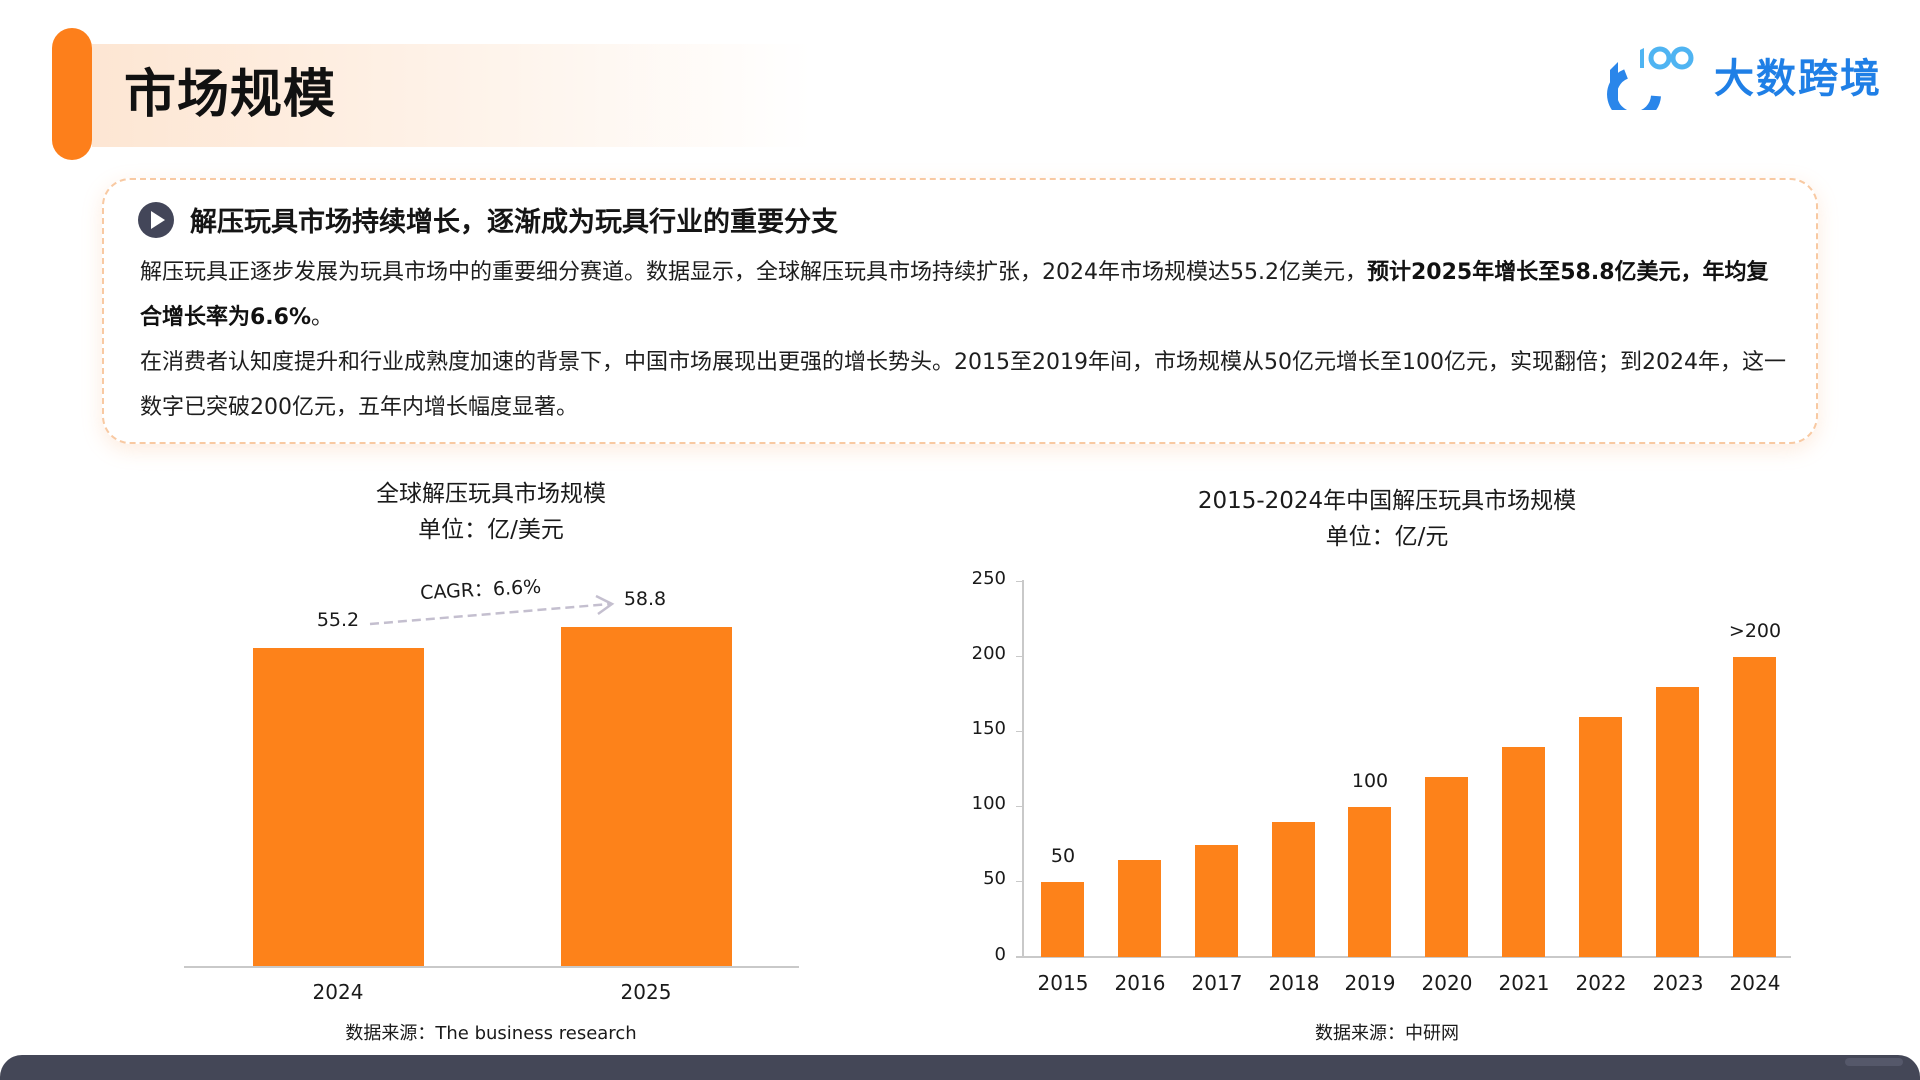  What do you see at coordinates (1403, 957) in the screenshot?
I see `china-chart-x-axis` at bounding box center [1403, 957].